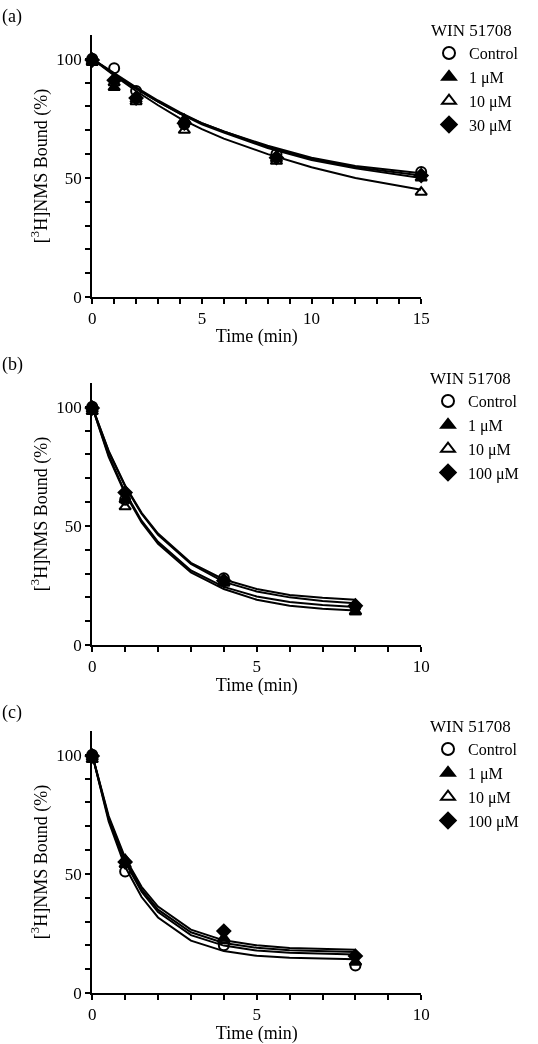 The image size is (538, 1044). What do you see at coordinates (12, 364) in the screenshot?
I see `chart-title: (b)` at bounding box center [12, 364].